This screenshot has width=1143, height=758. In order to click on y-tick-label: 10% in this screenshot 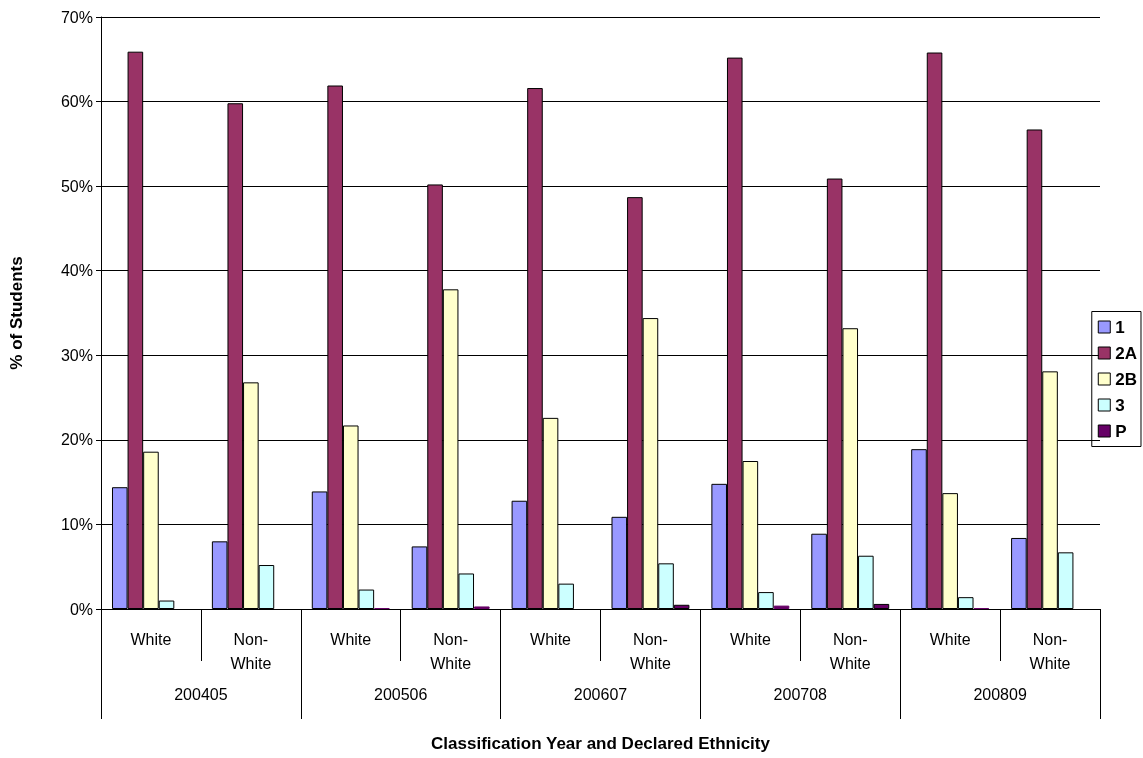, I will do `click(76, 524)`.